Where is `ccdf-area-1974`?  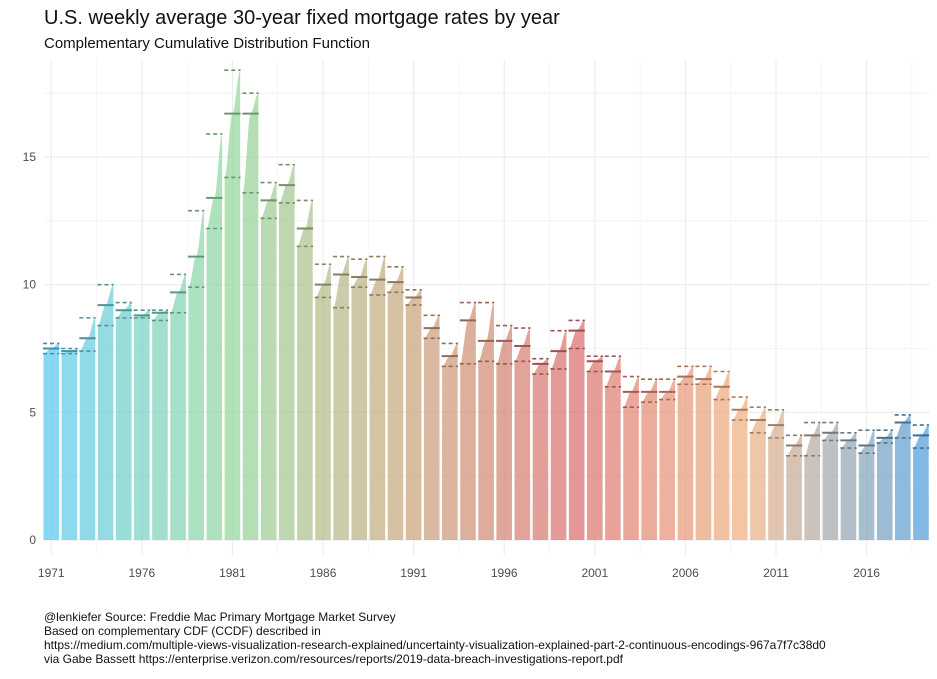 ccdf-area-1974 is located at coordinates (105, 412).